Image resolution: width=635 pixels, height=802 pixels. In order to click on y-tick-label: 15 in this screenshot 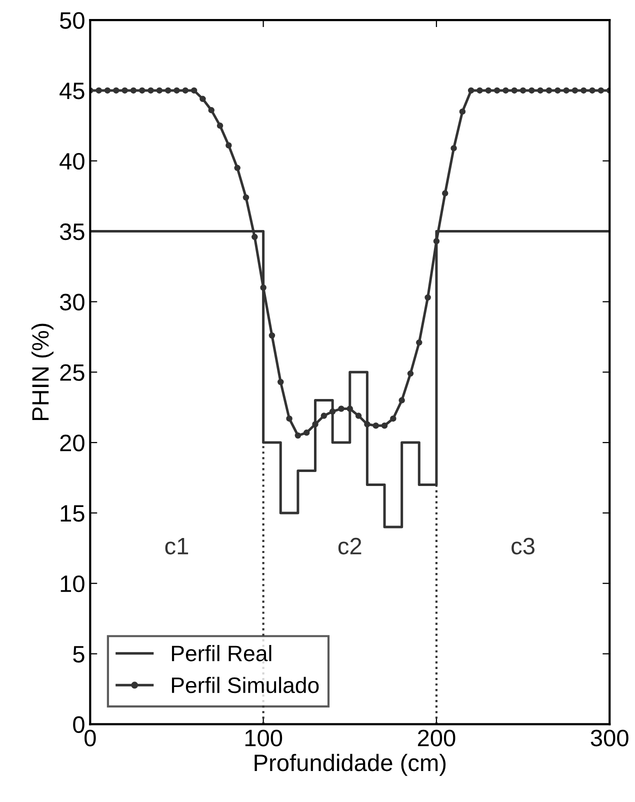, I will do `click(72, 513)`.